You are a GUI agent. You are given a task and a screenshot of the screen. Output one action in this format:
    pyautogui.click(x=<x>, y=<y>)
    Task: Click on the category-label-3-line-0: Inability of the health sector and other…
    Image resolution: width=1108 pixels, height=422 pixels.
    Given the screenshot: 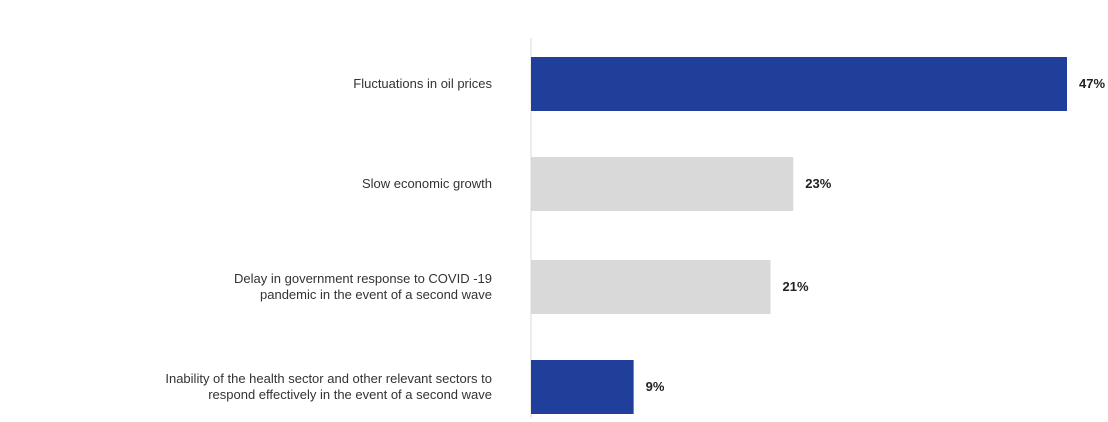 What is the action you would take?
    pyautogui.click(x=328, y=378)
    